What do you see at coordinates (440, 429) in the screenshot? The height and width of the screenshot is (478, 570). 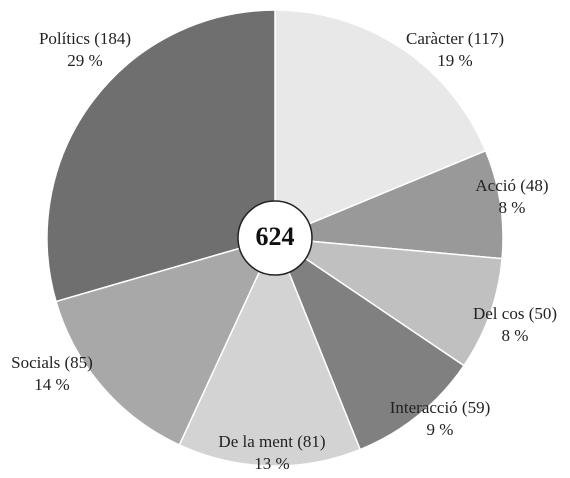 I see `percent-label: 9 %` at bounding box center [440, 429].